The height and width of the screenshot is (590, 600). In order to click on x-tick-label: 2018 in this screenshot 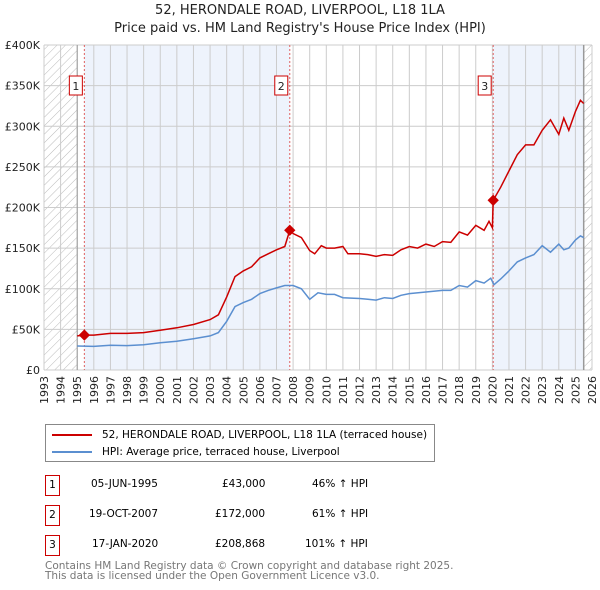, I will do `click(459, 390)`.